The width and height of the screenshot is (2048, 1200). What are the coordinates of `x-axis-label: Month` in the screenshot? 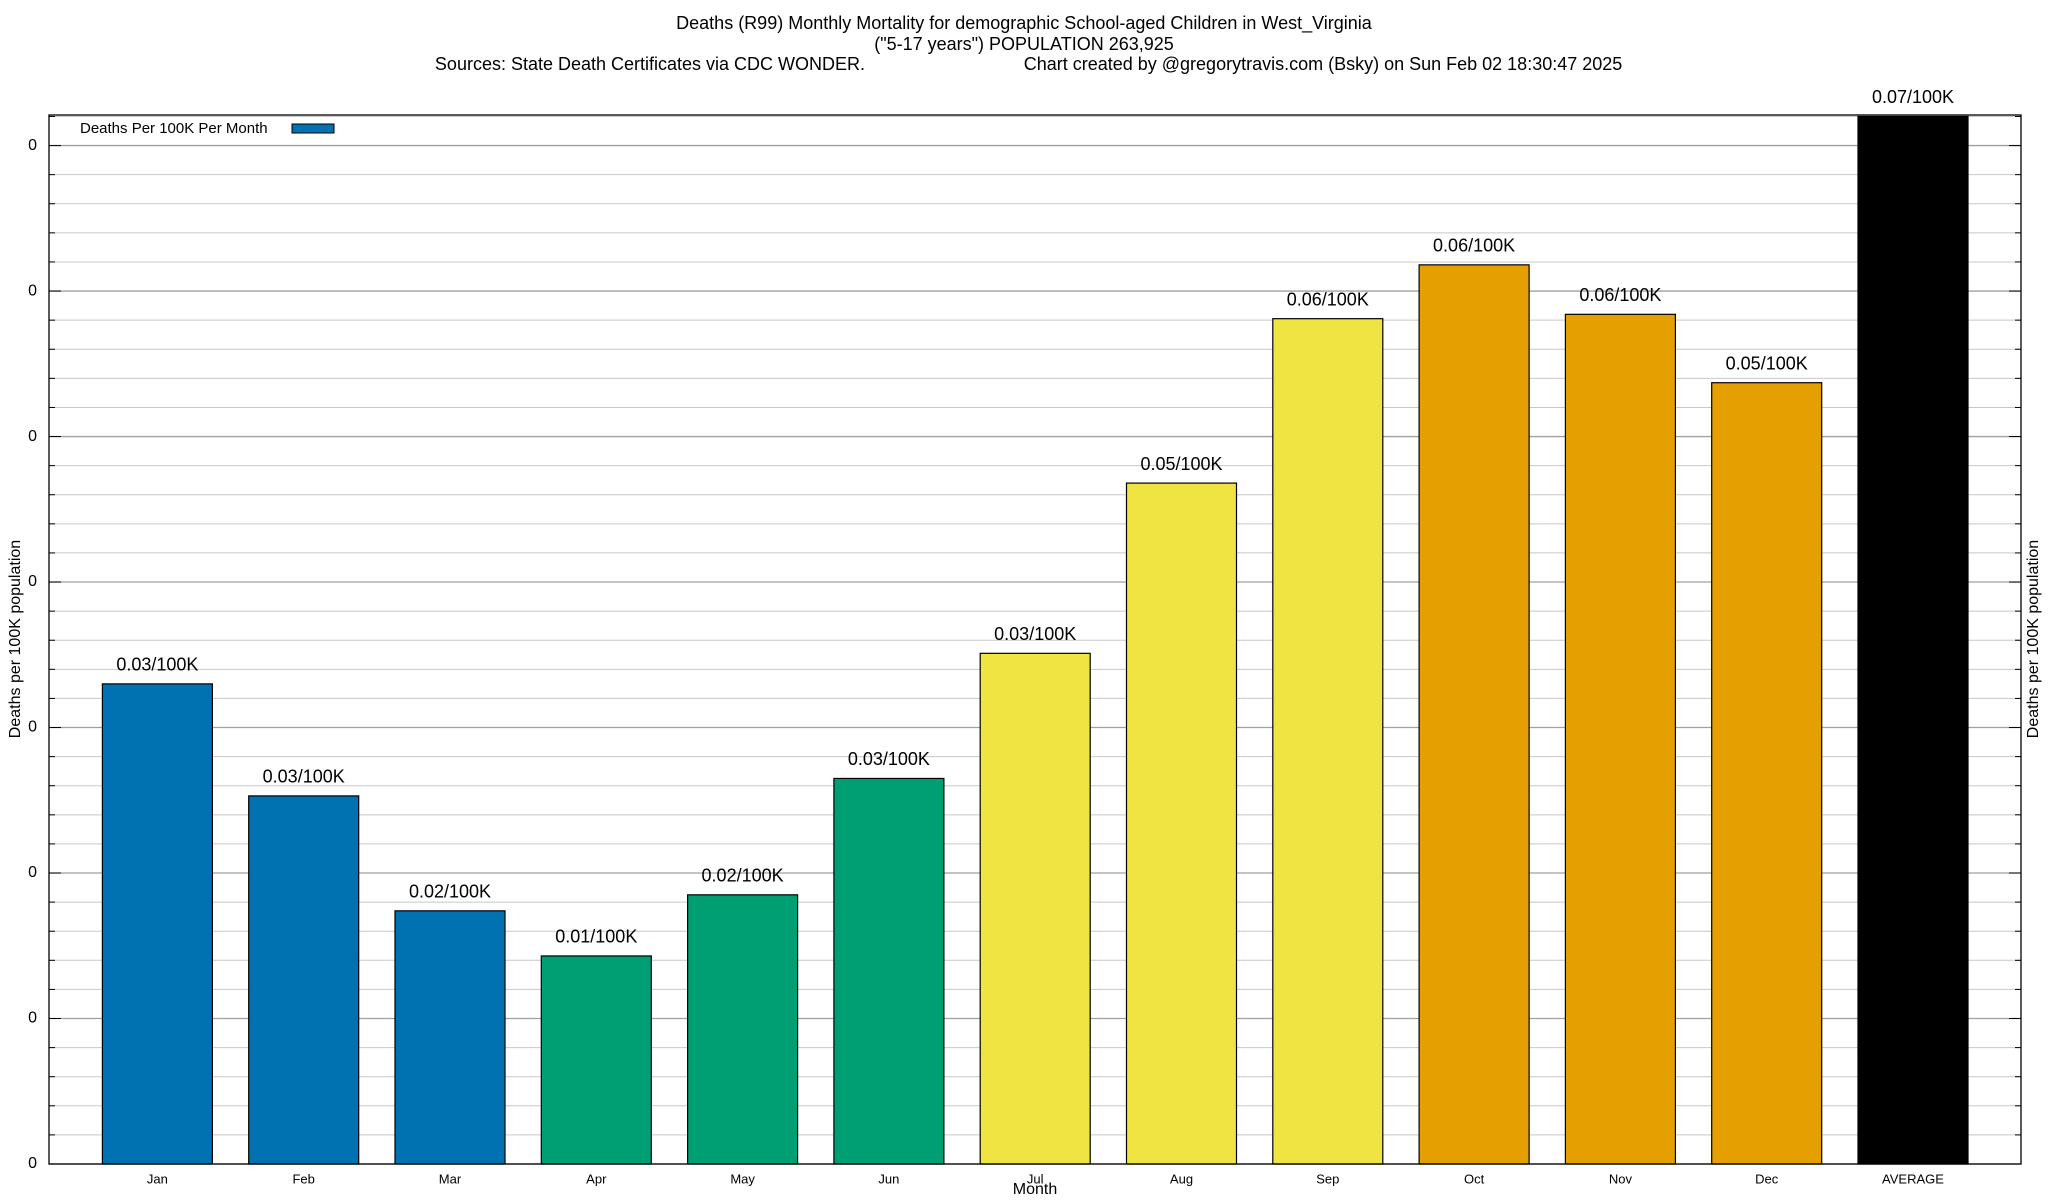 It's located at (1035, 1189).